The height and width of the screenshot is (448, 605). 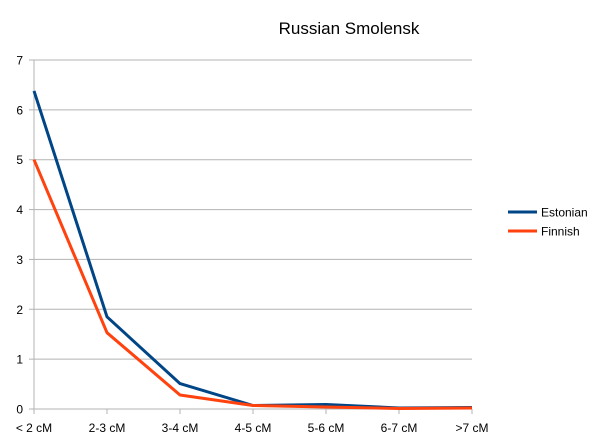 I want to click on x-tick-label: 5-6 cM, so click(x=326, y=428).